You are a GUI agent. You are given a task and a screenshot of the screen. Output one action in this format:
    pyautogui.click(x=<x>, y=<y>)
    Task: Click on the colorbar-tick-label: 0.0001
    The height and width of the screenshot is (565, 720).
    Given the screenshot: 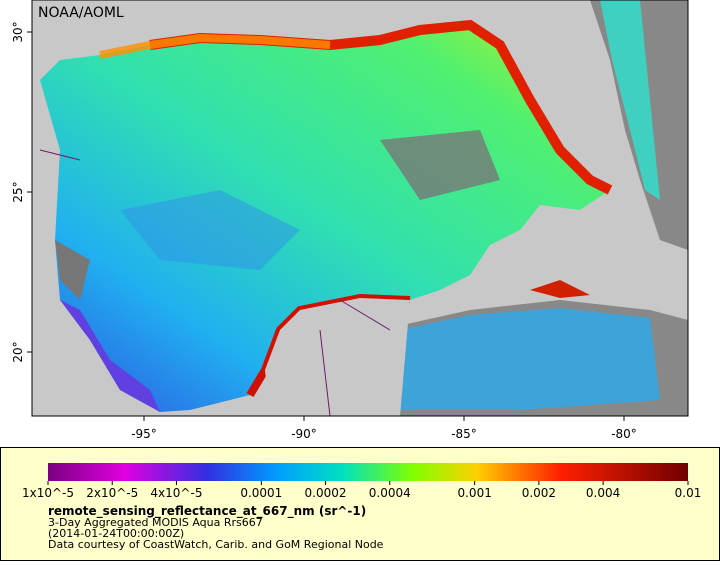 What is the action you would take?
    pyautogui.click(x=261, y=493)
    